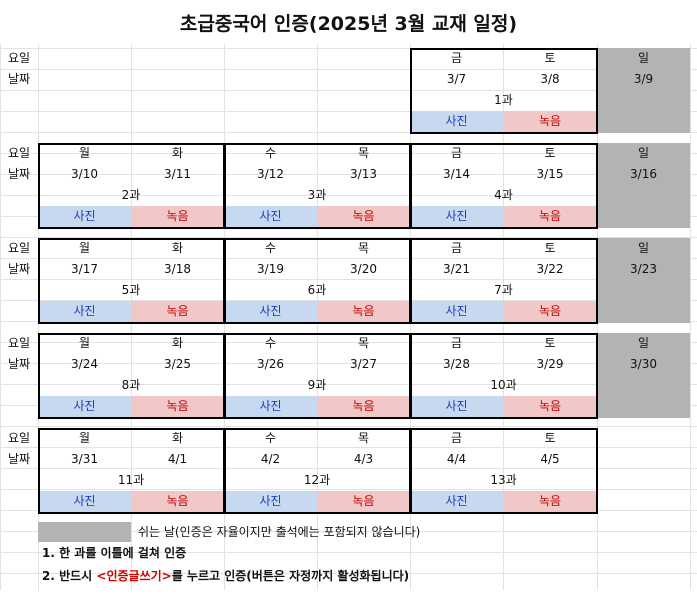  I want to click on date-fri: 3/14, so click(456, 174).